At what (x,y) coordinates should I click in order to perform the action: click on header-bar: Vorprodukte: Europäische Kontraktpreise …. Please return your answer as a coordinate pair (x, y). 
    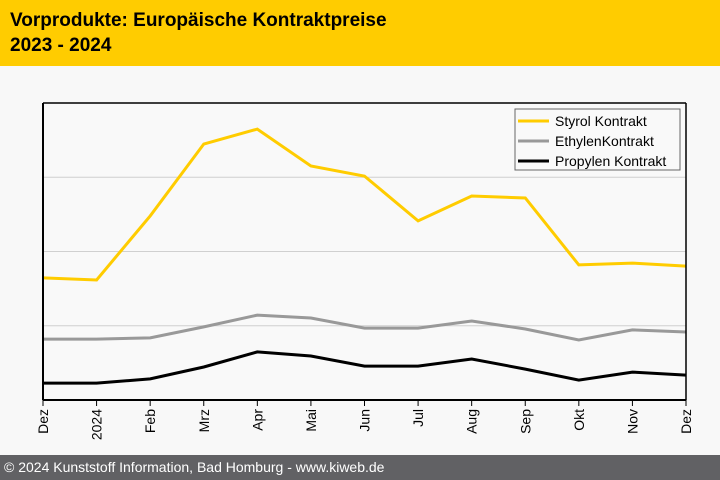
    Looking at the image, I should click on (360, 33).